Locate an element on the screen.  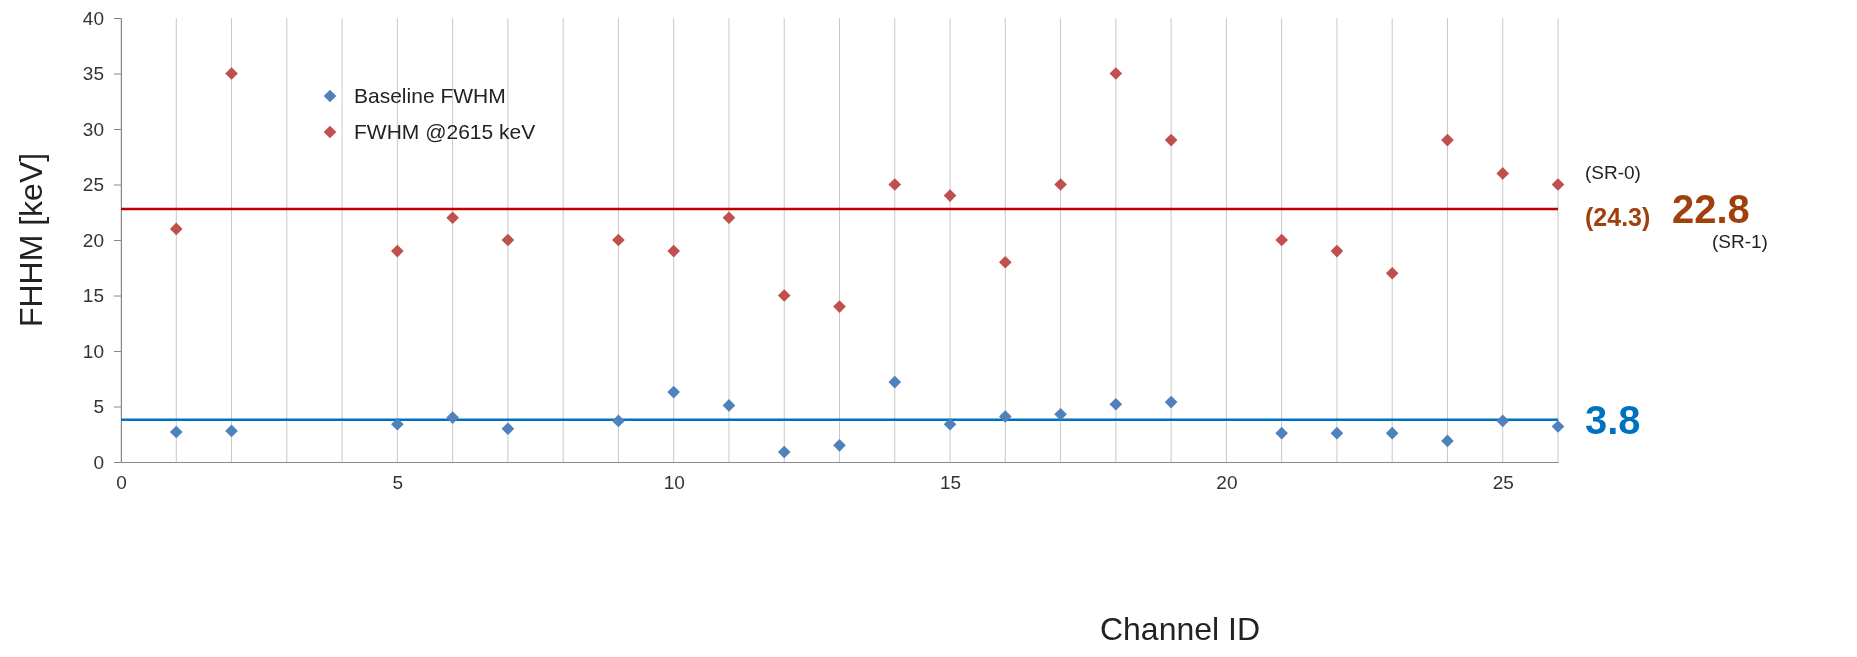
text: (SR-1) is located at coordinates (1740, 241).